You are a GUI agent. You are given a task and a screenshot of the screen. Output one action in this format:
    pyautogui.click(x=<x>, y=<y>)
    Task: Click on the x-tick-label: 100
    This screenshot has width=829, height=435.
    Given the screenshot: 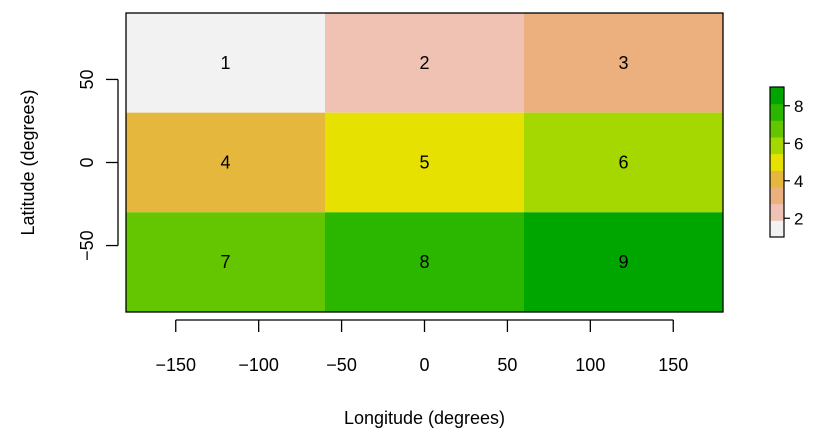 What is the action you would take?
    pyautogui.click(x=590, y=365)
    